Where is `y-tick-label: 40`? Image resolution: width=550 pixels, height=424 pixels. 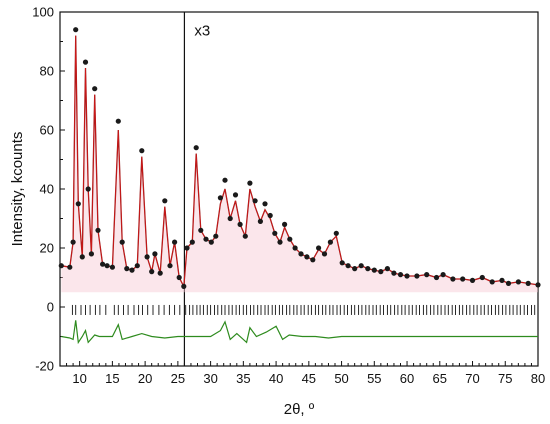 y-tick-label: 40 is located at coordinates (47, 189).